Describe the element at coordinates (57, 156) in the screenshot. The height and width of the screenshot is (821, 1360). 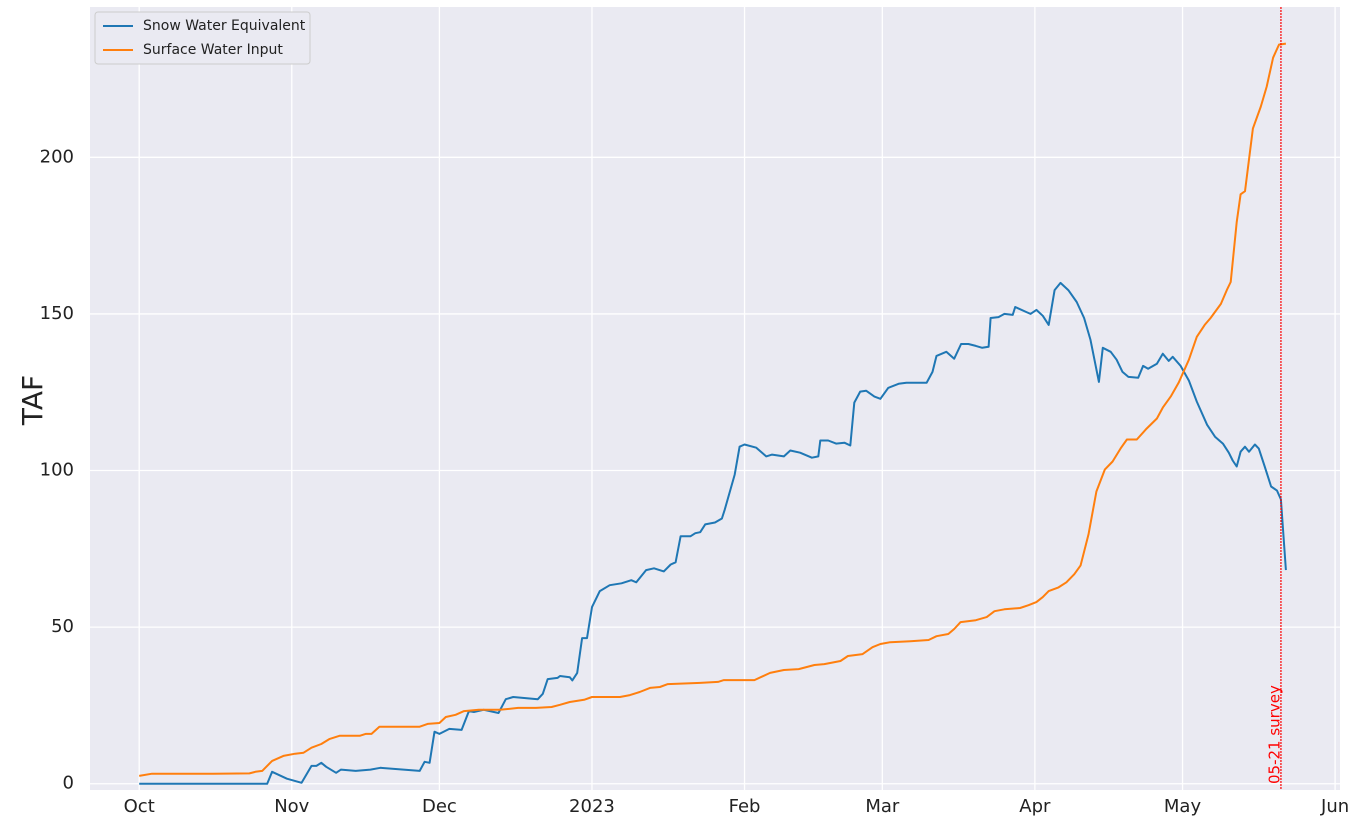
I see `y-tick-label: 200` at that location.